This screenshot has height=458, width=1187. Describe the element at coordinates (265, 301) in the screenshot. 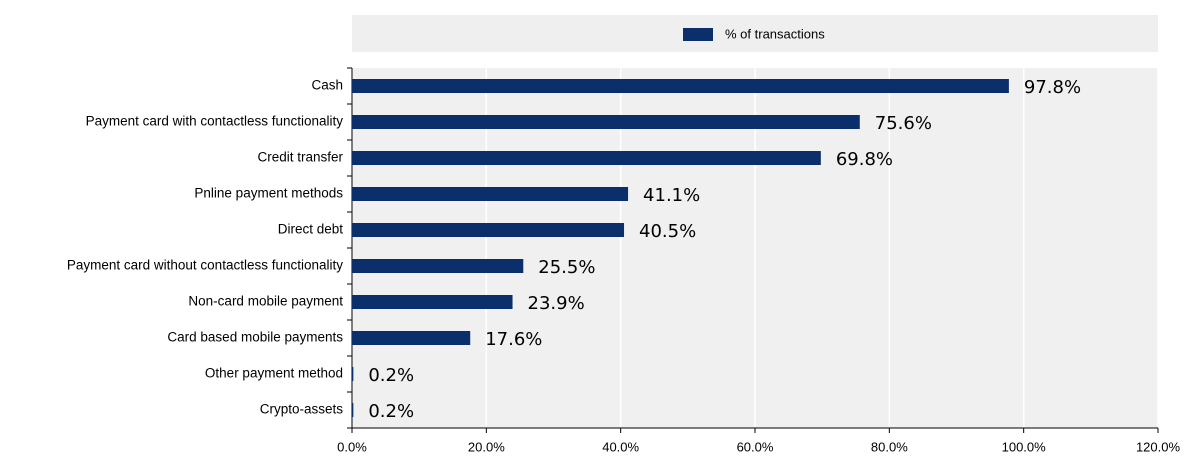

I see `y-tick-label: Non-card mobile payment` at that location.